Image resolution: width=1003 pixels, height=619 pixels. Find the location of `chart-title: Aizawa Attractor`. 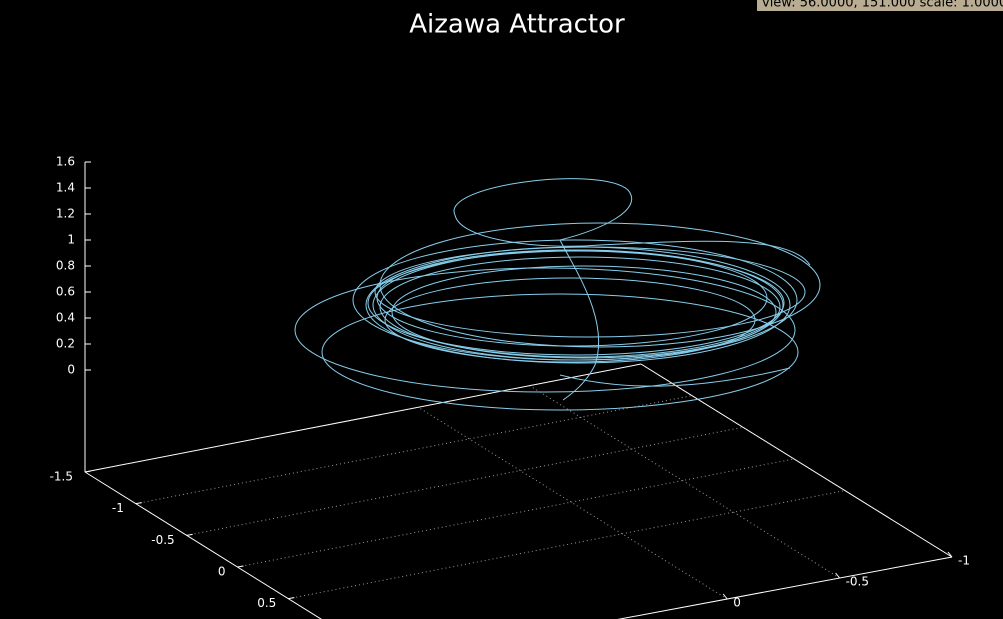

chart-title: Aizawa Attractor is located at coordinates (517, 25).